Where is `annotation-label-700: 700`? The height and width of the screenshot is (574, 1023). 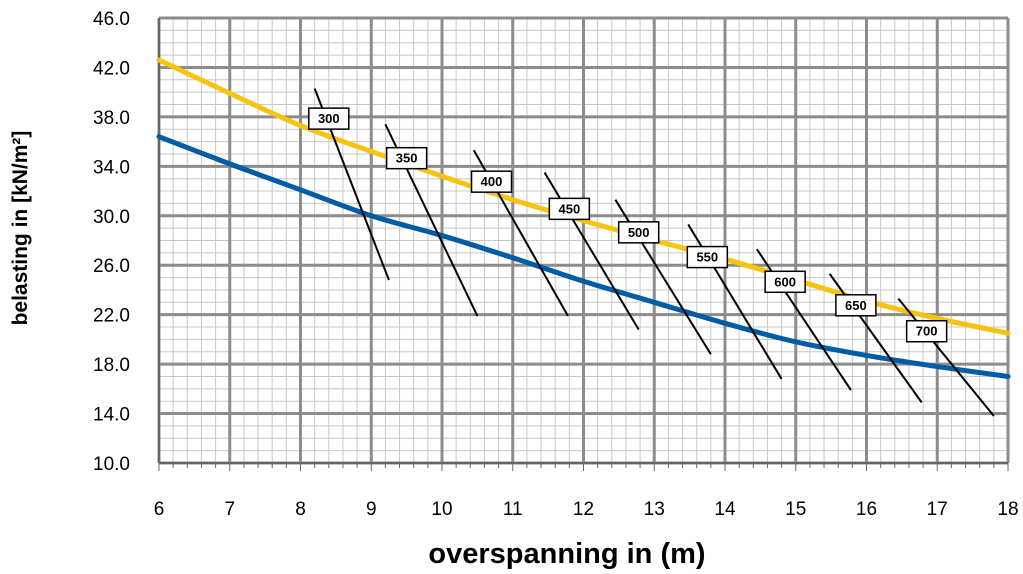 annotation-label-700: 700 is located at coordinates (927, 331).